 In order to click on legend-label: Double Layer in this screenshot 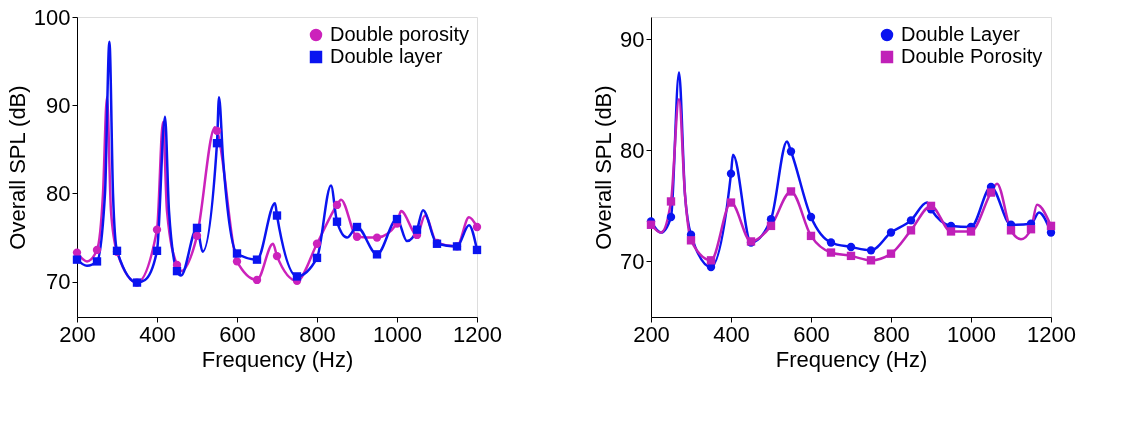, I will do `click(961, 34)`.